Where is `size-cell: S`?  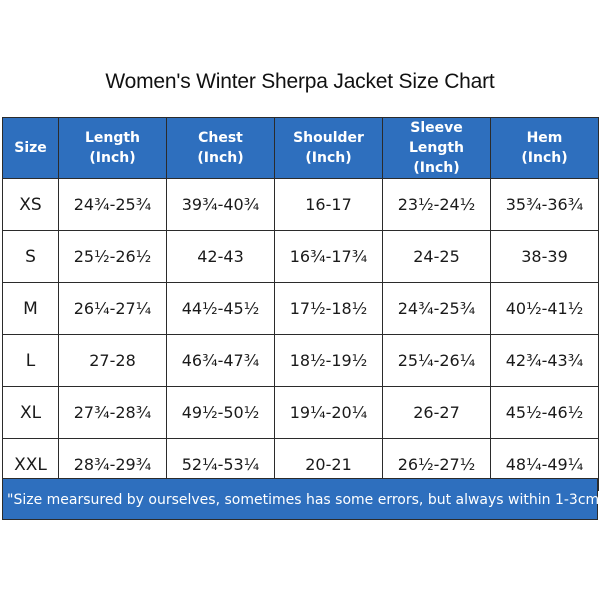 size-cell: S is located at coordinates (30, 256).